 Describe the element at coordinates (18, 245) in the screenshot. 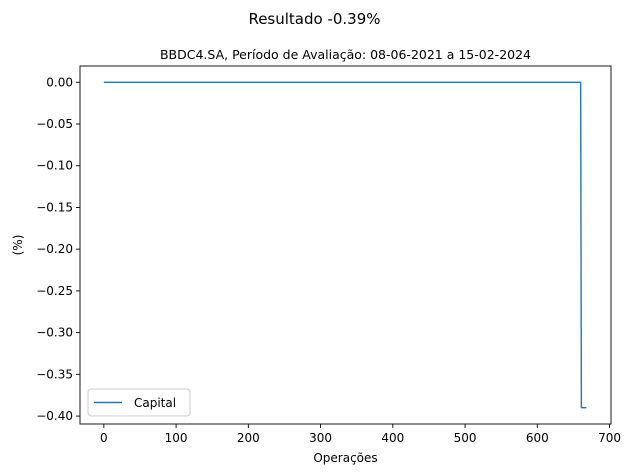

I see `y-axis-label: (%)` at that location.